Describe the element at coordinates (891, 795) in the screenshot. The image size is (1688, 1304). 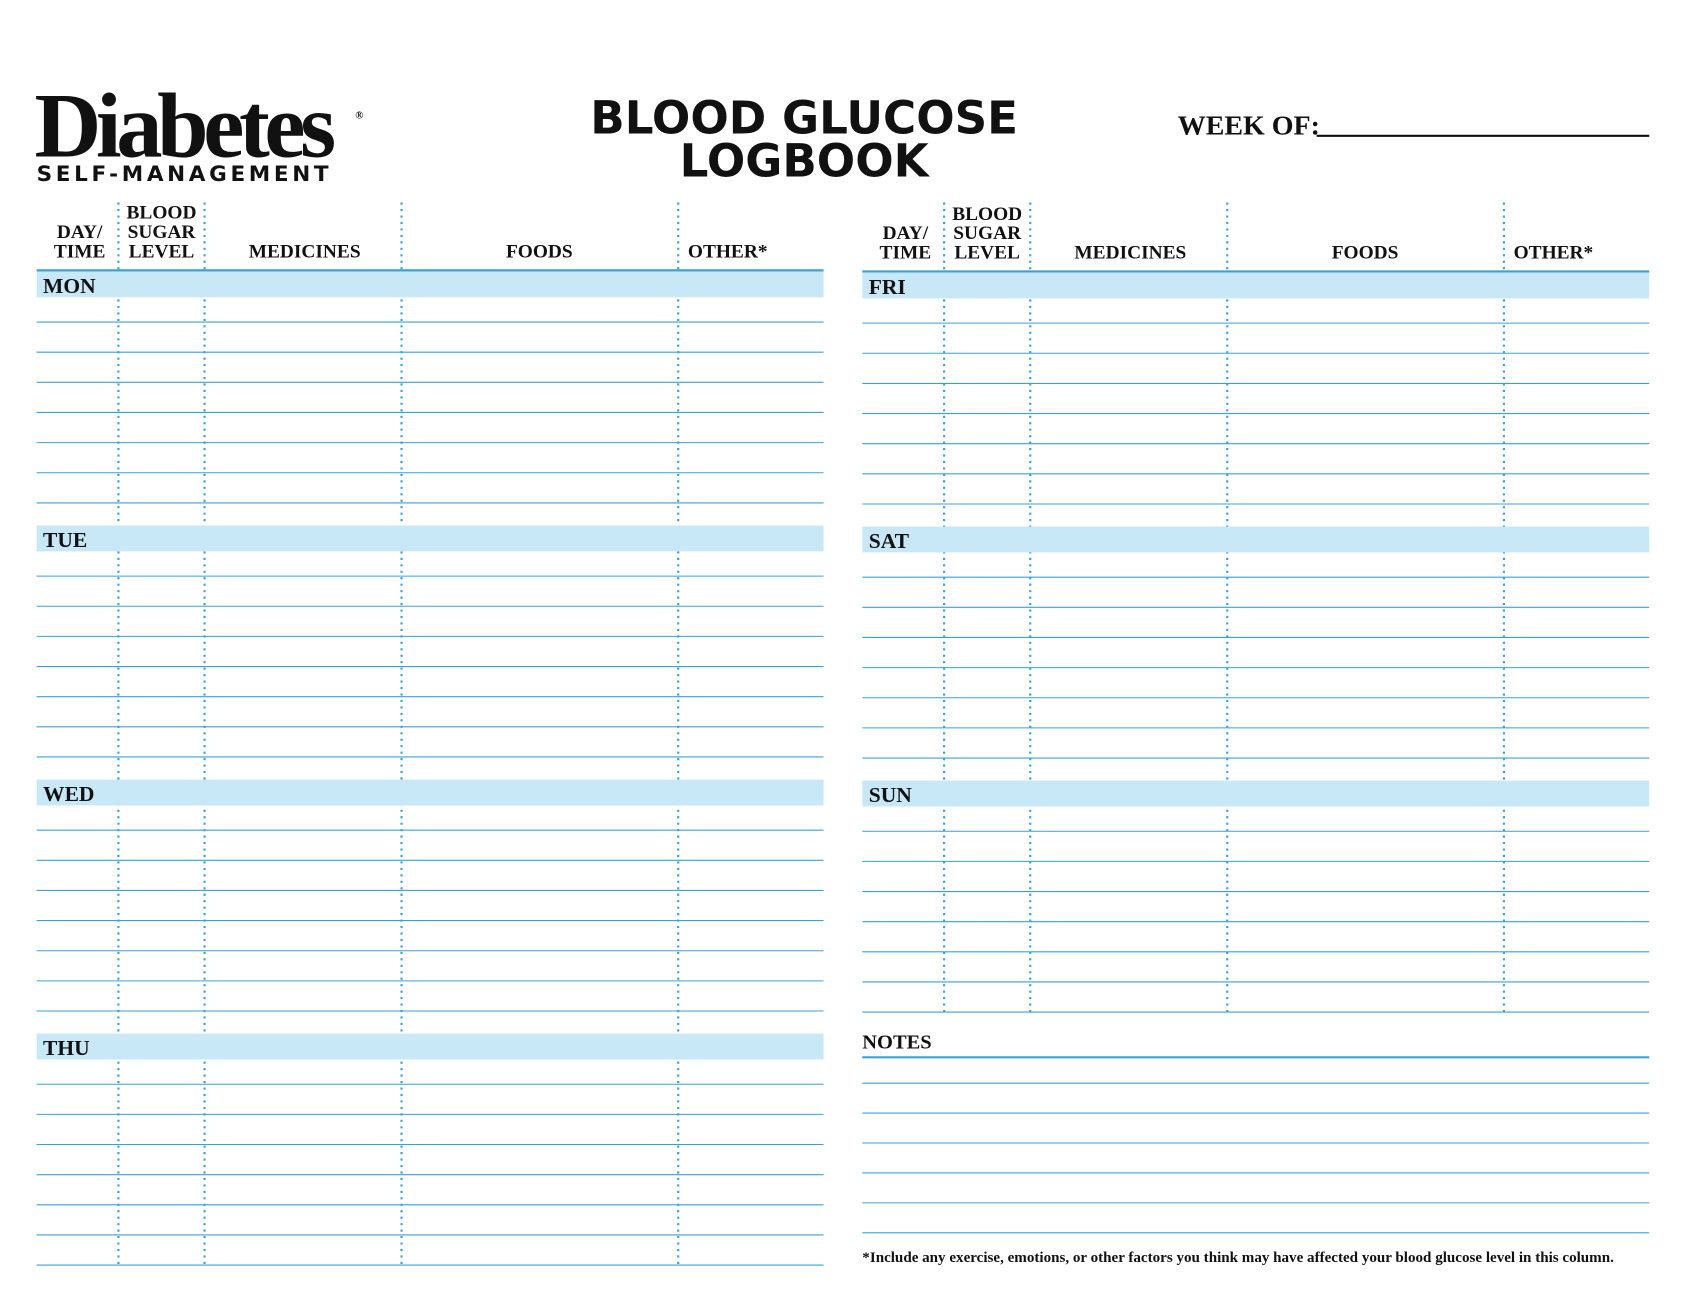
I see `day-label: SUN` at that location.